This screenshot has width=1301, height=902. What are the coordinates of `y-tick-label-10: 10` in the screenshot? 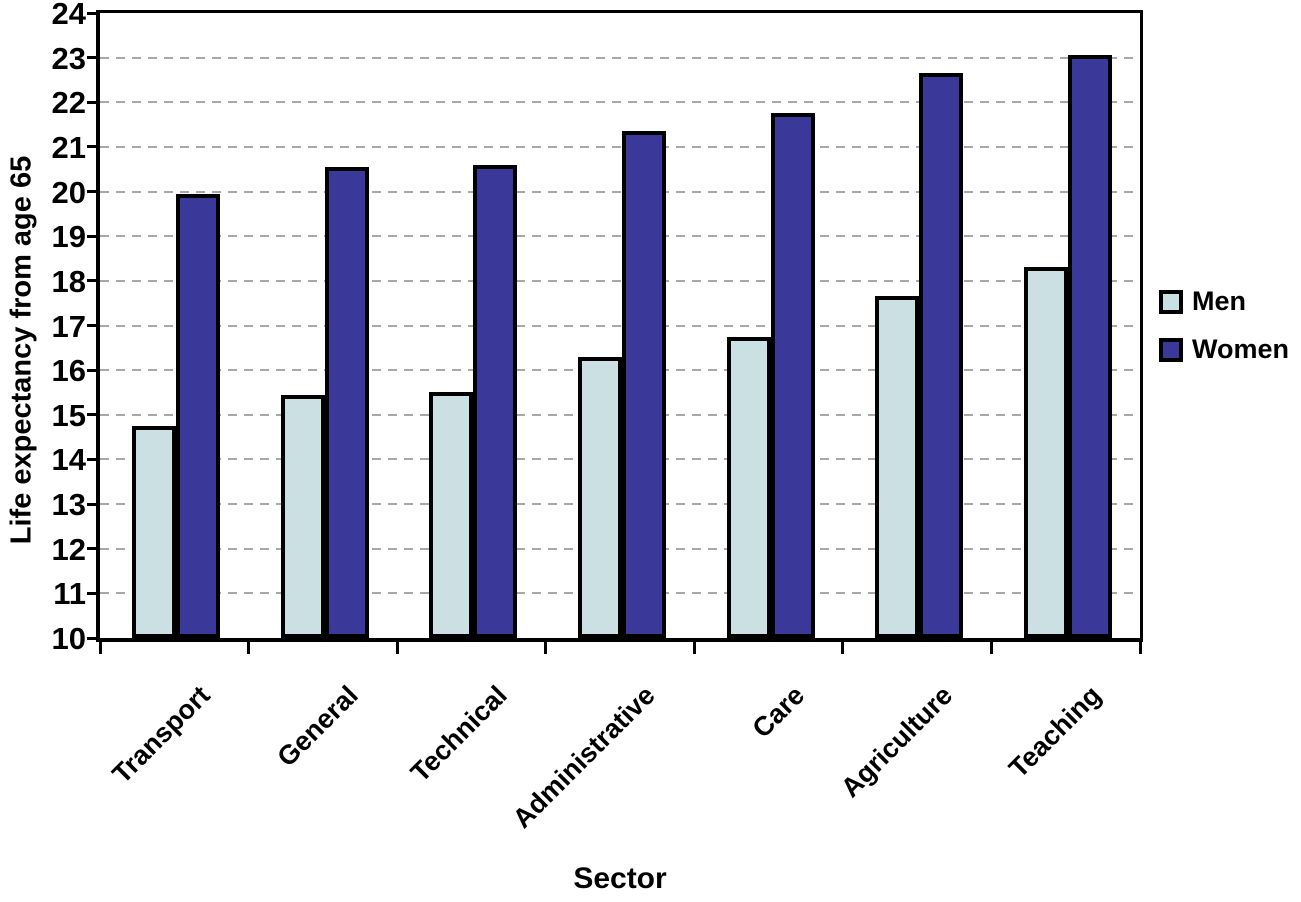 It's located at (68, 638).